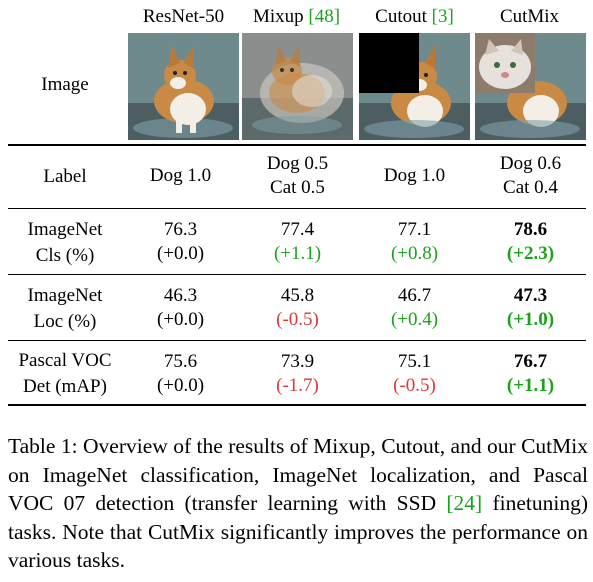  I want to click on label-mixup: Dog 0.5 Cat 0.5, so click(297, 176).